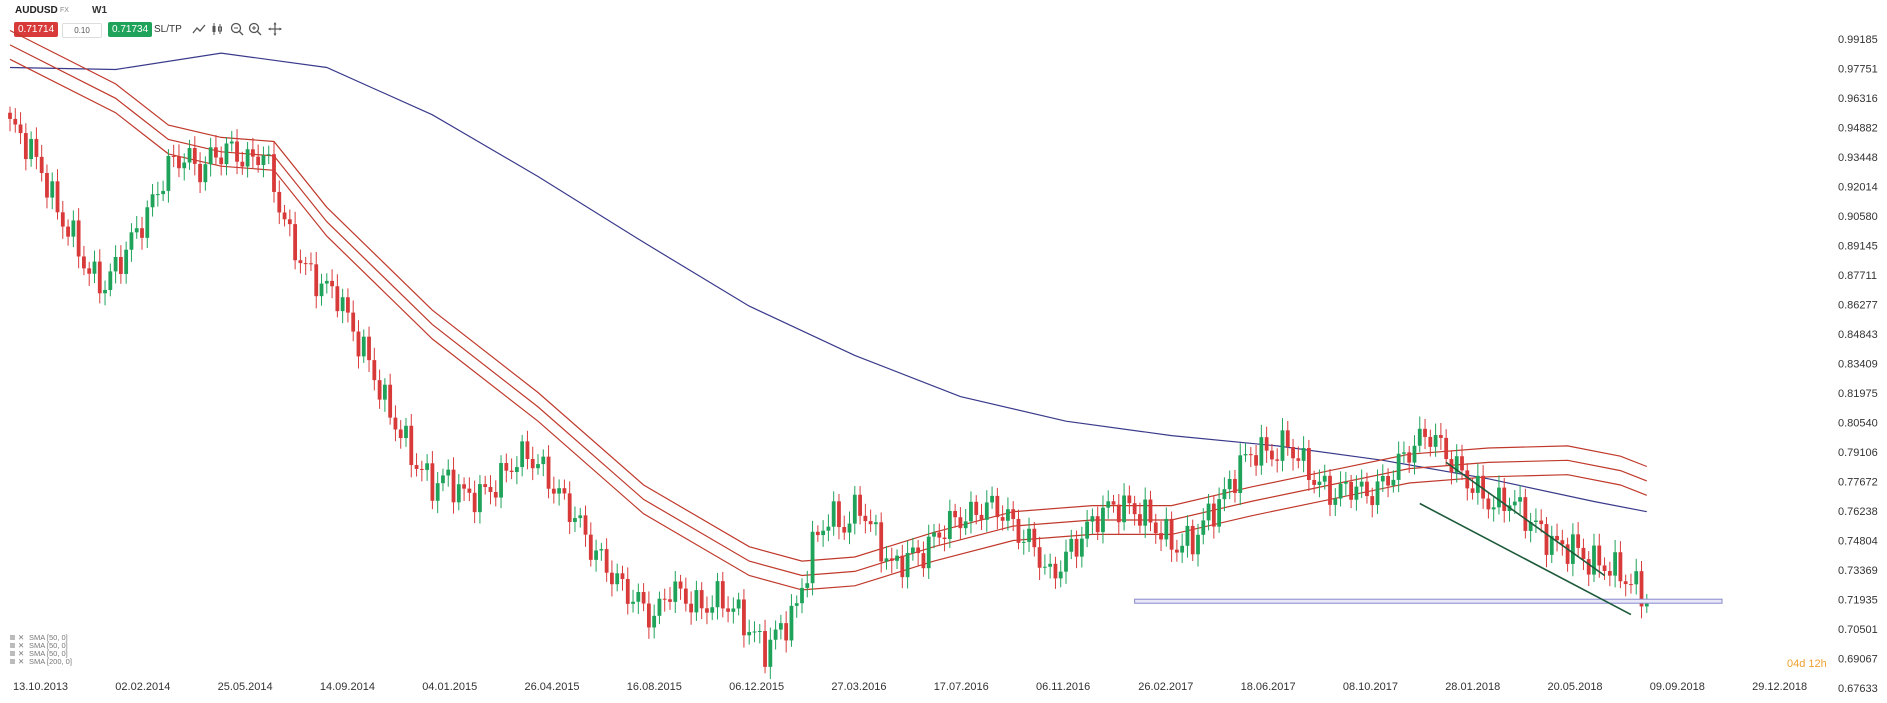  What do you see at coordinates (130, 29) in the screenshot?
I see `buy-price-button: 0.71734` at bounding box center [130, 29].